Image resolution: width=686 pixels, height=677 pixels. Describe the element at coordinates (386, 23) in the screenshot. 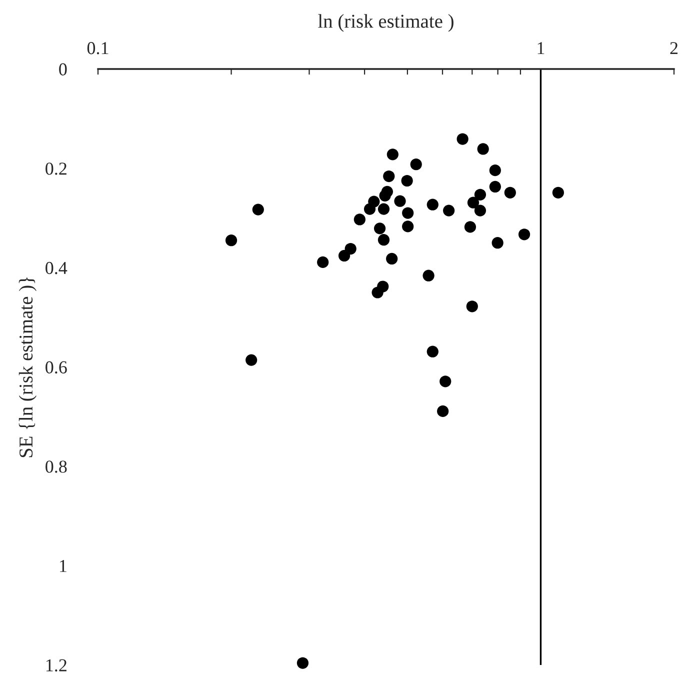

I see `x-axis-title: ln (risk estimate )` at that location.